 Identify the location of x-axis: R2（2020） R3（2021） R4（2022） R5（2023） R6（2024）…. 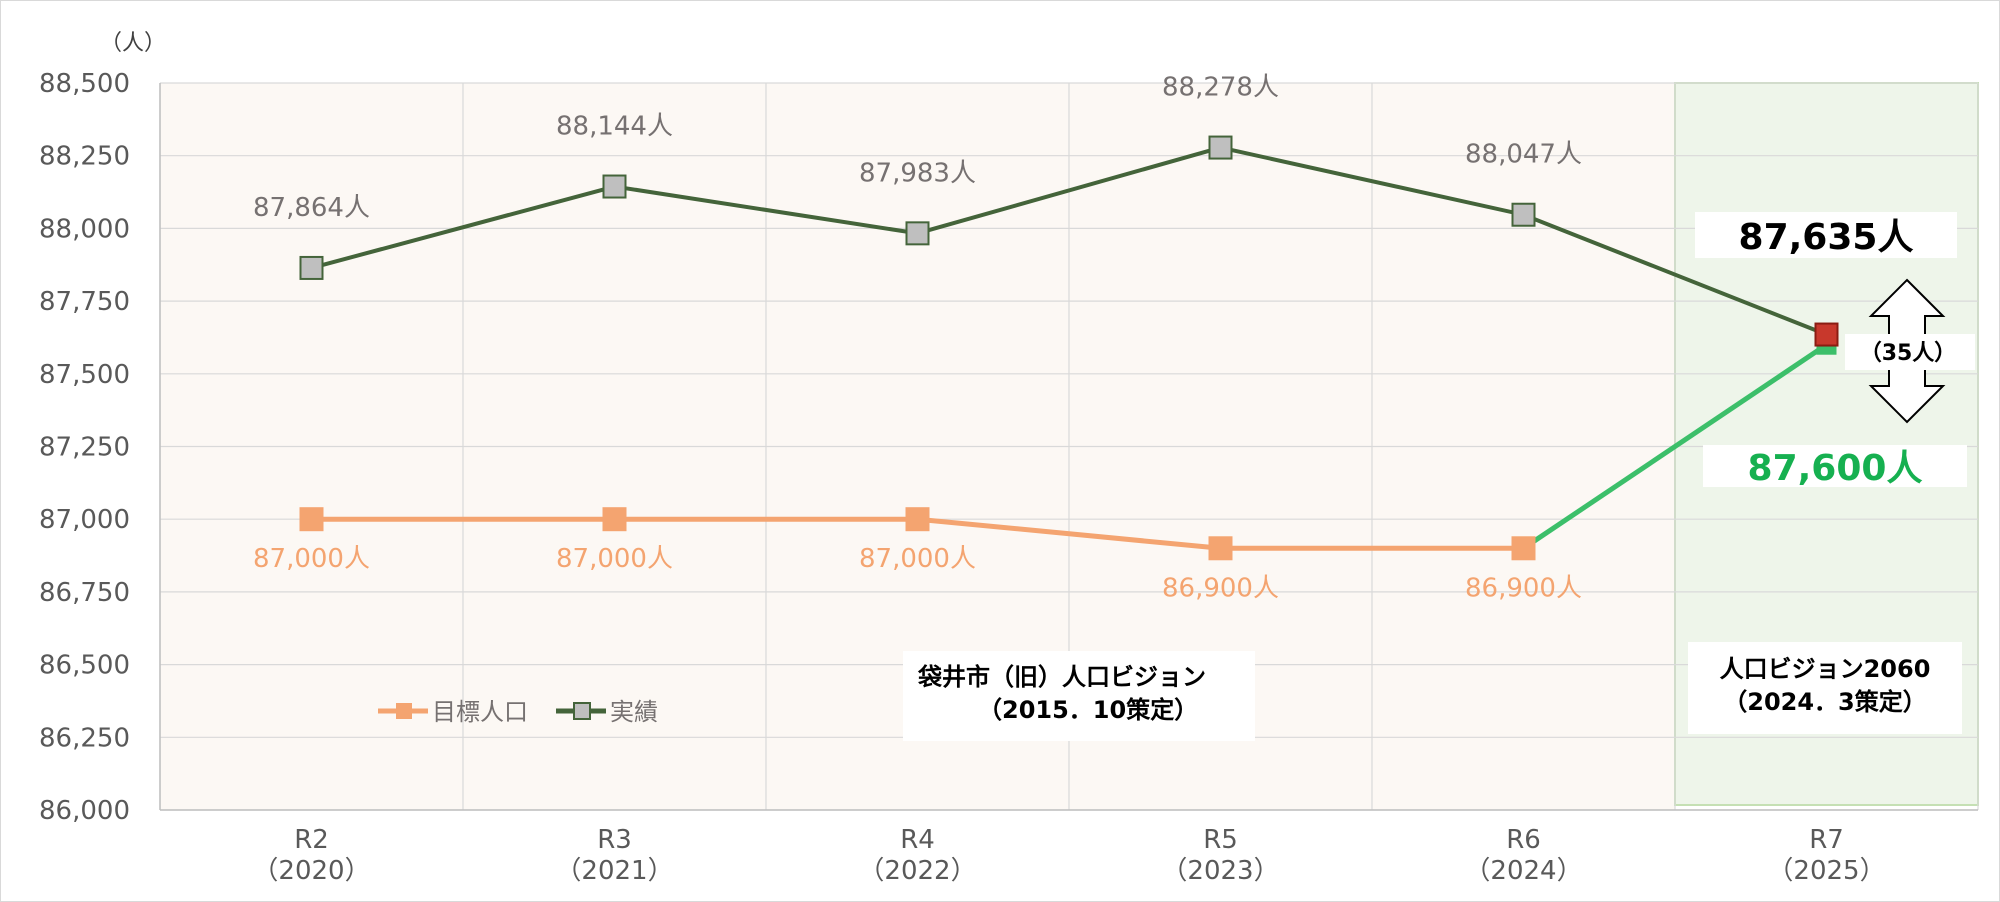
(1068, 855).